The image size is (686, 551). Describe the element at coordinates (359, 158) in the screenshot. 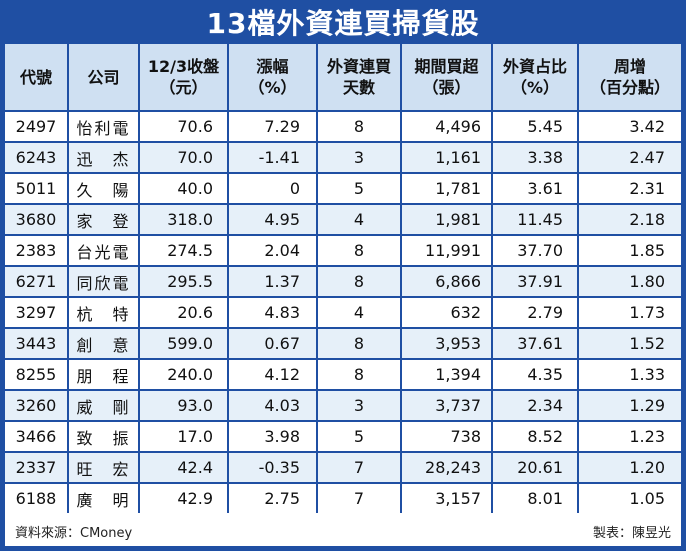

I see `buy-days-cell: 3` at that location.